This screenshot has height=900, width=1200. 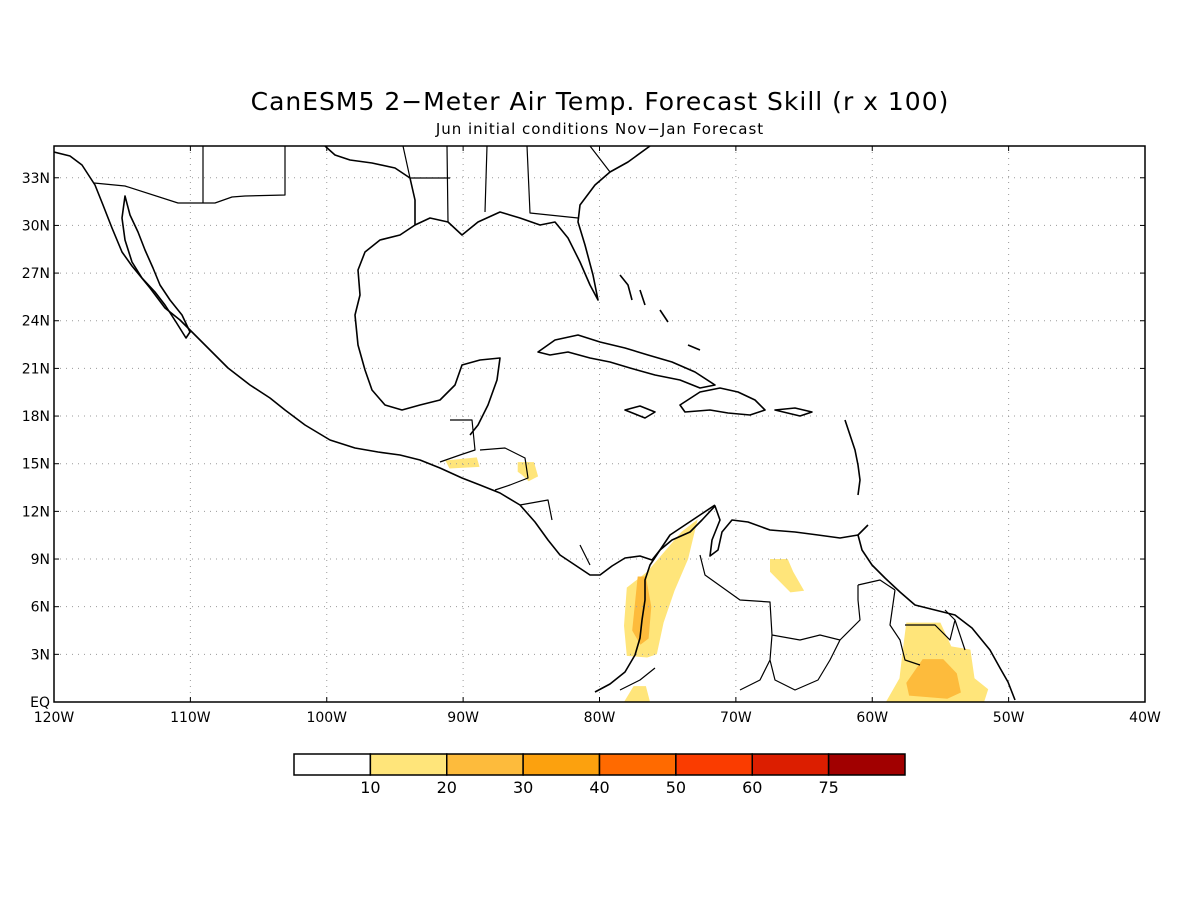 What do you see at coordinates (36, 512) in the screenshot?
I see `lat-tick-label: 12N` at bounding box center [36, 512].